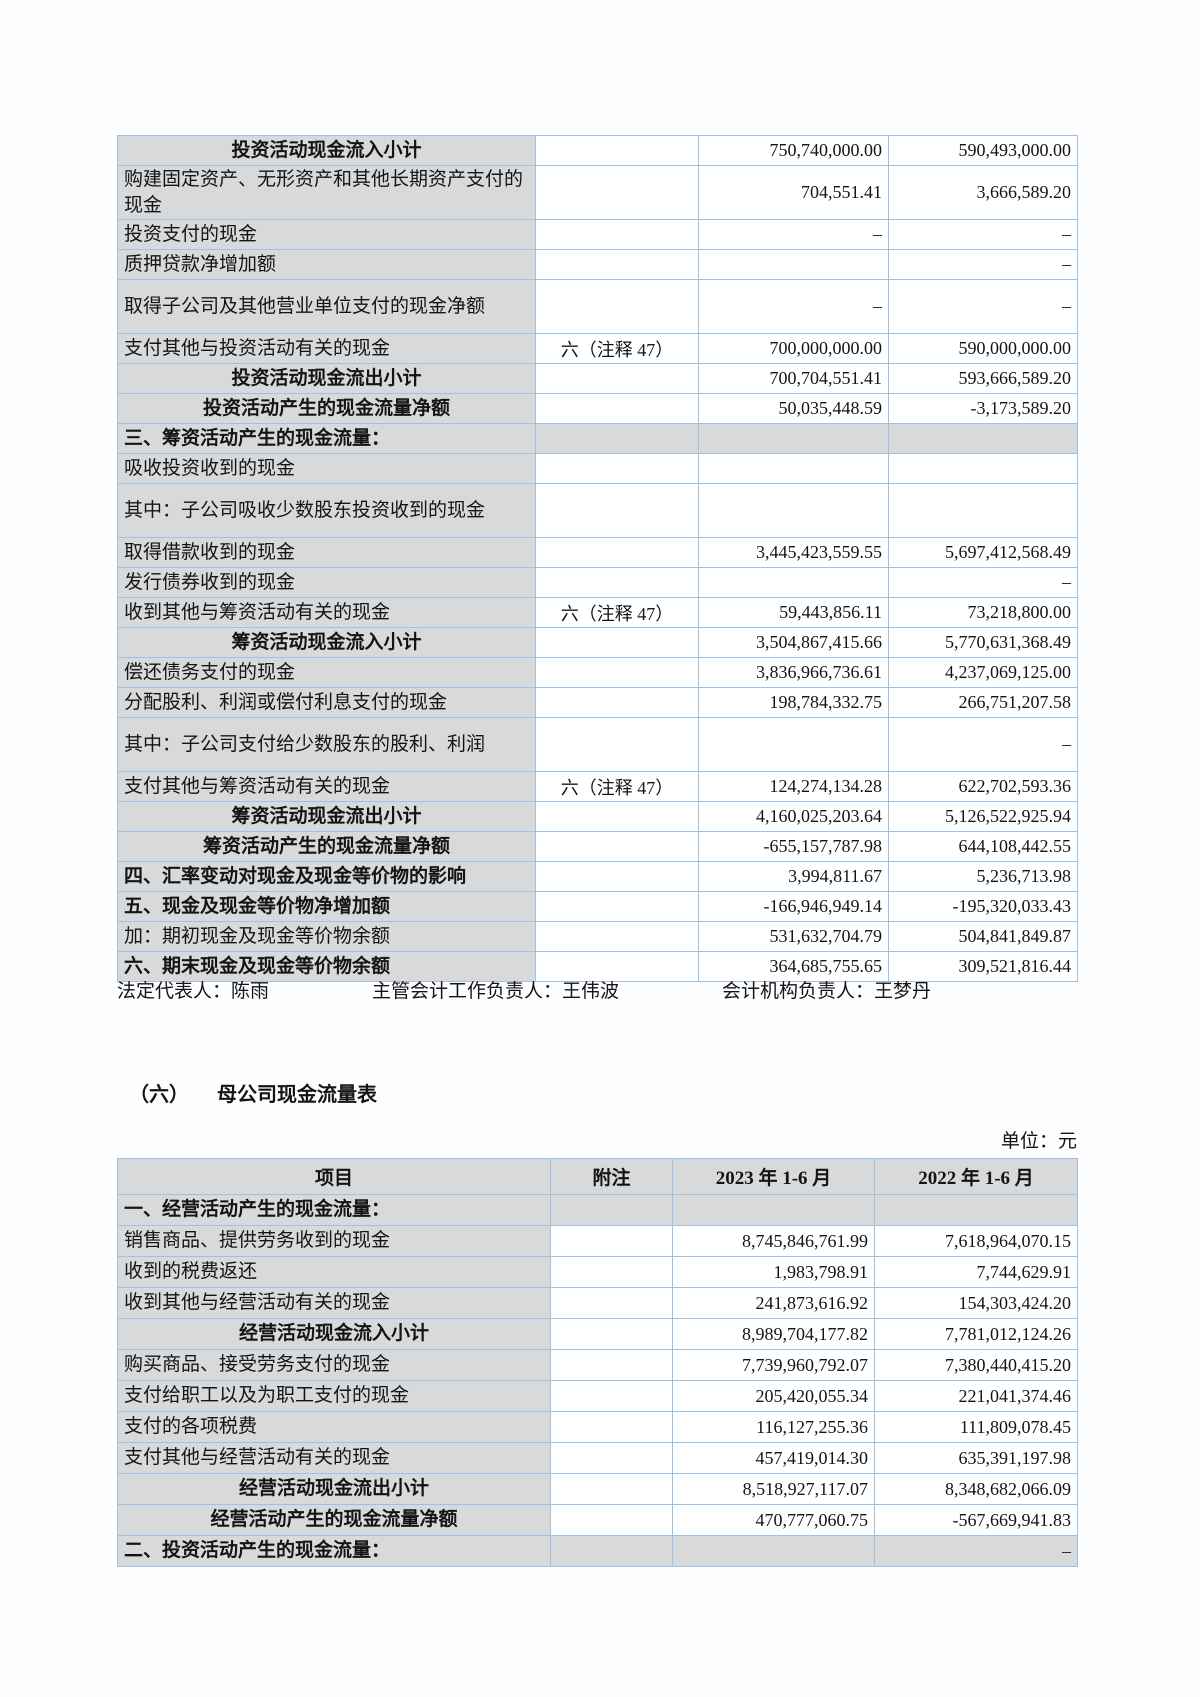 The height and width of the screenshot is (1697, 1200). Describe the element at coordinates (983, 906) in the screenshot. I see `value-2022-cell: -195,320,033.43` at that location.